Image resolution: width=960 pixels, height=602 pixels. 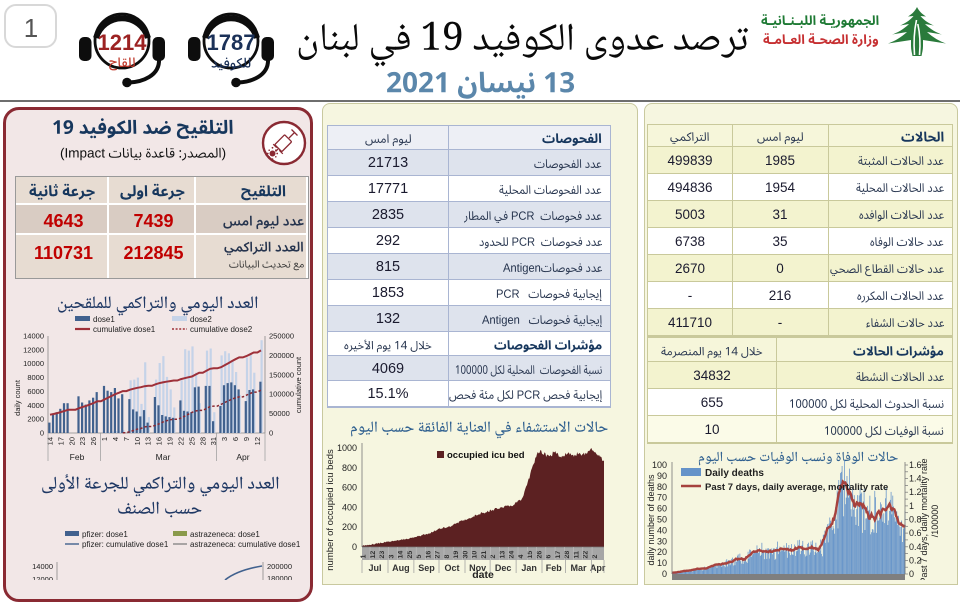 I want to click on svg-text: 100000, so click(x=281, y=394).